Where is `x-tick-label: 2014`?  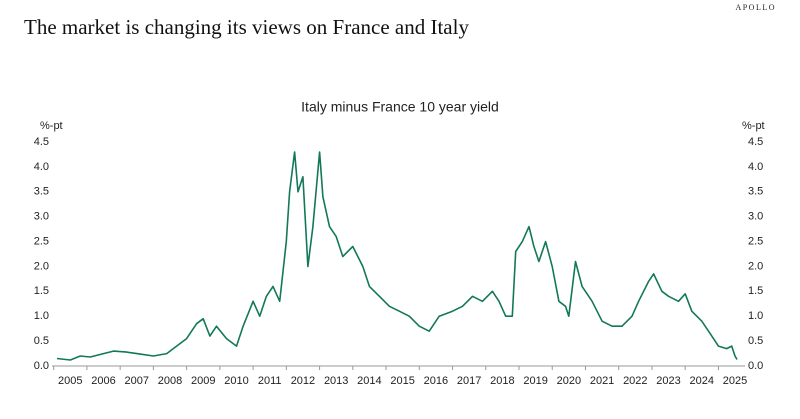 x-tick-label: 2014 is located at coordinates (369, 381).